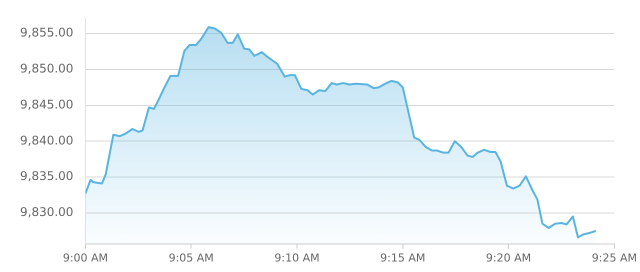 The image size is (640, 272). Describe the element at coordinates (47, 104) in the screenshot. I see `y-tick-label: 9,845.00` at that location.